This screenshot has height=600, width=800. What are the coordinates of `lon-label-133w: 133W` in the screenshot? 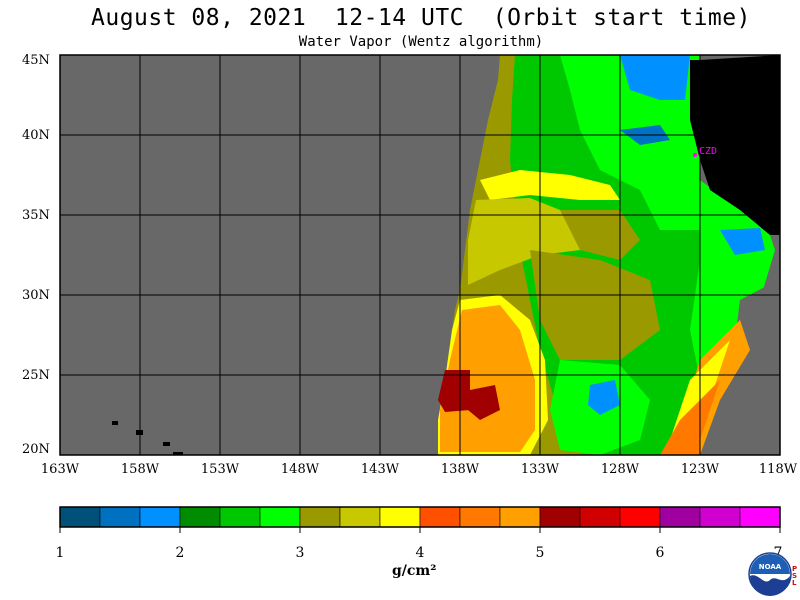 It's located at (540, 469).